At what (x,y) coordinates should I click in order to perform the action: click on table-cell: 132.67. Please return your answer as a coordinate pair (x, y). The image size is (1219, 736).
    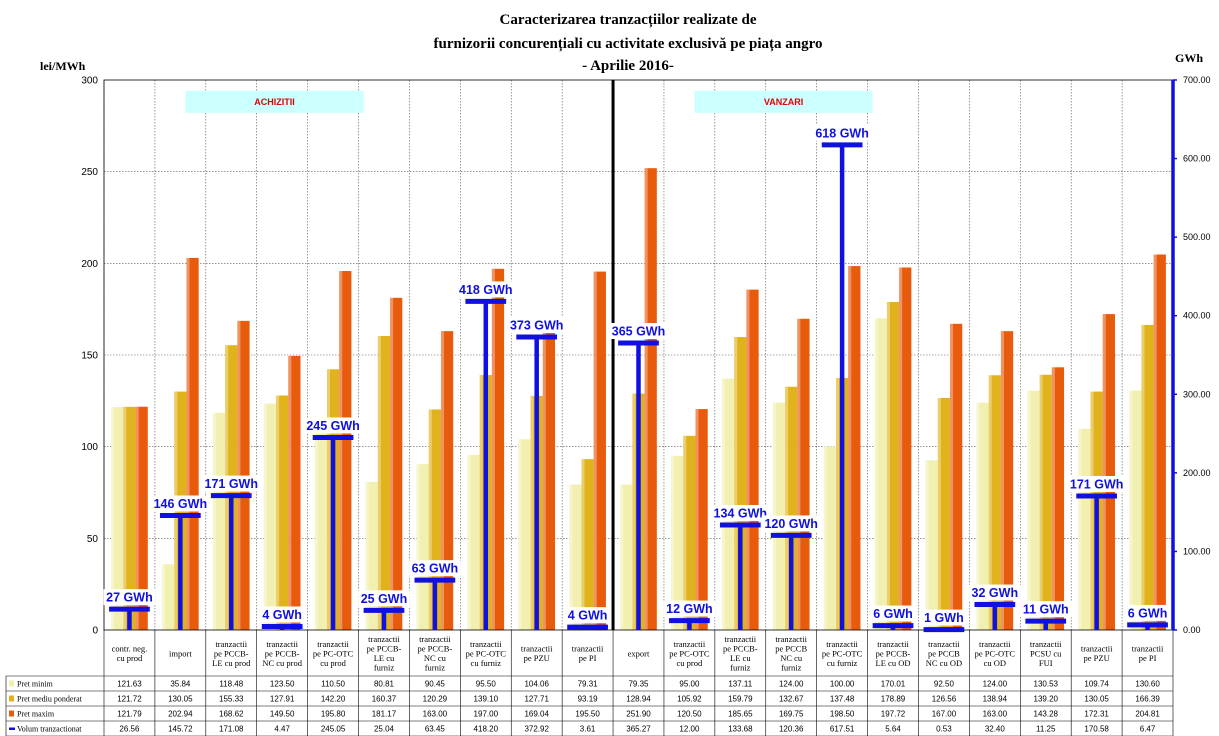
    Looking at the image, I should click on (791, 699).